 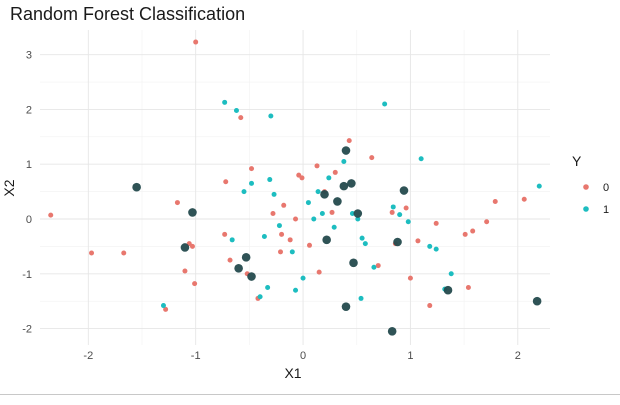 What do you see at coordinates (196, 356) in the screenshot?
I see `x-tick-label: -1` at bounding box center [196, 356].